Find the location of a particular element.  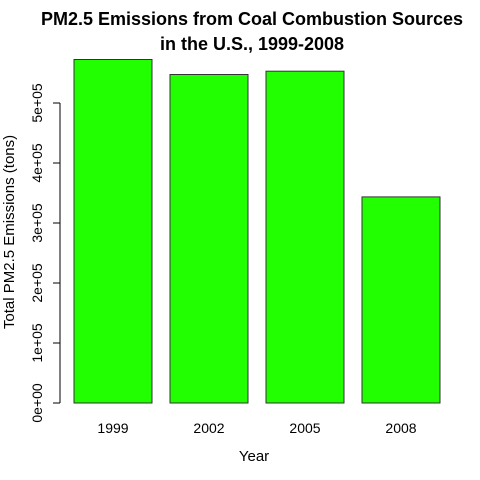

y-tick-label: 4e+05 is located at coordinates (37, 163).